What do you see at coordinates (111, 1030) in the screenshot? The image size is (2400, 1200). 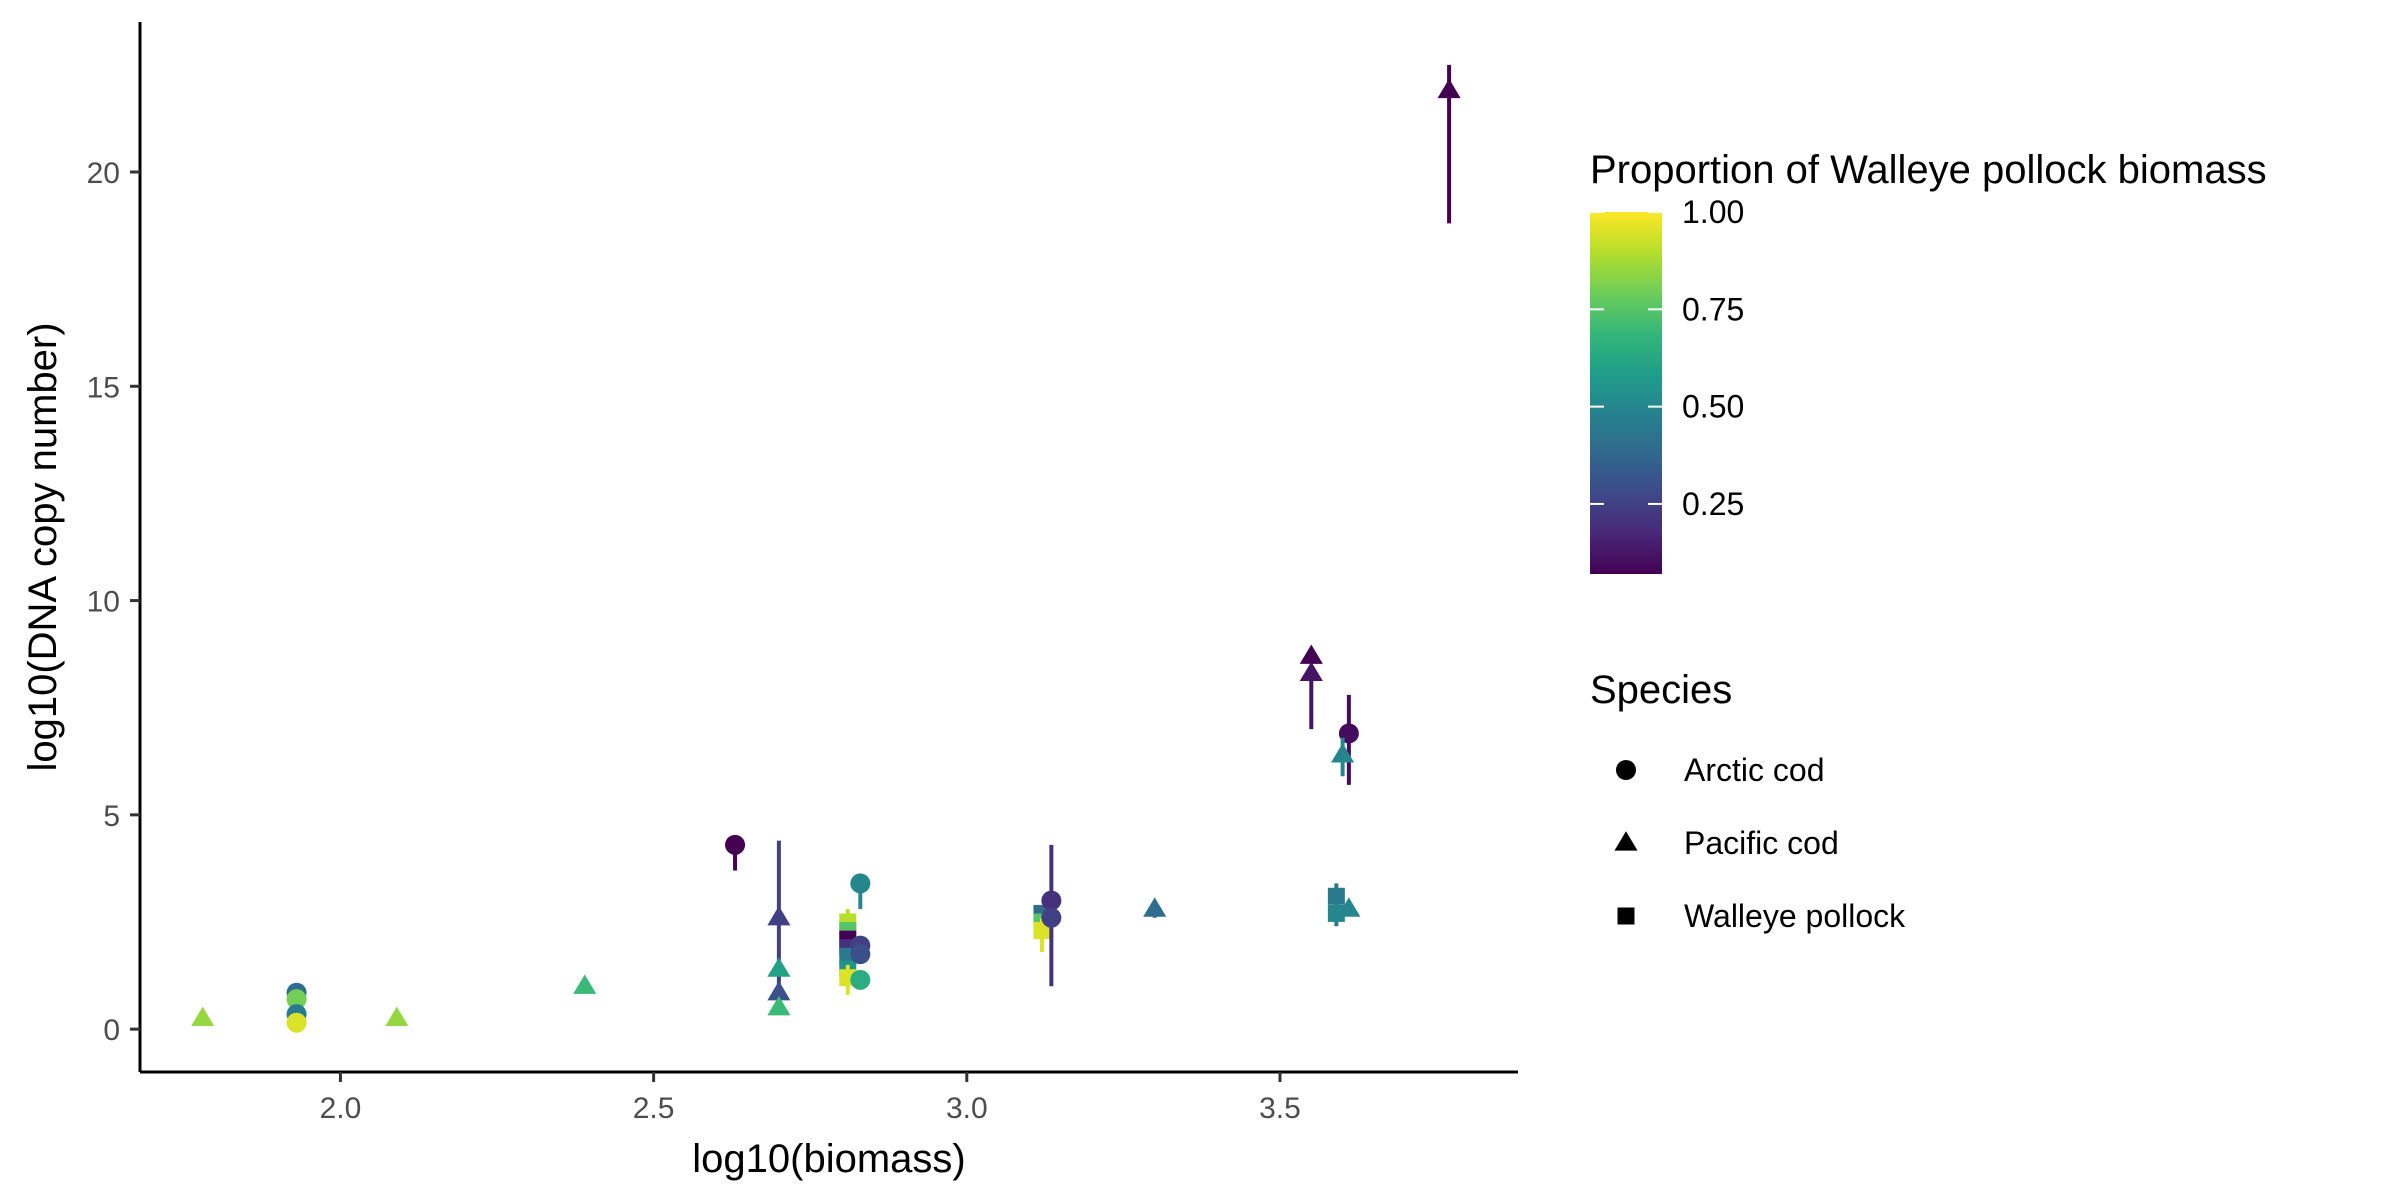 I see `y-tick-label: 0` at bounding box center [111, 1030].